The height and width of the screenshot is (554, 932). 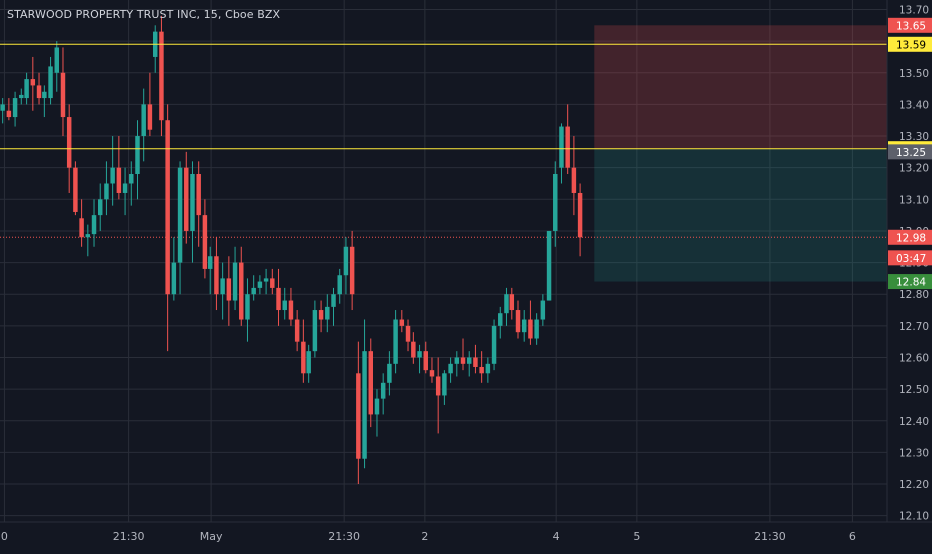 I want to click on price-label-text: 03:47, so click(x=911, y=259).